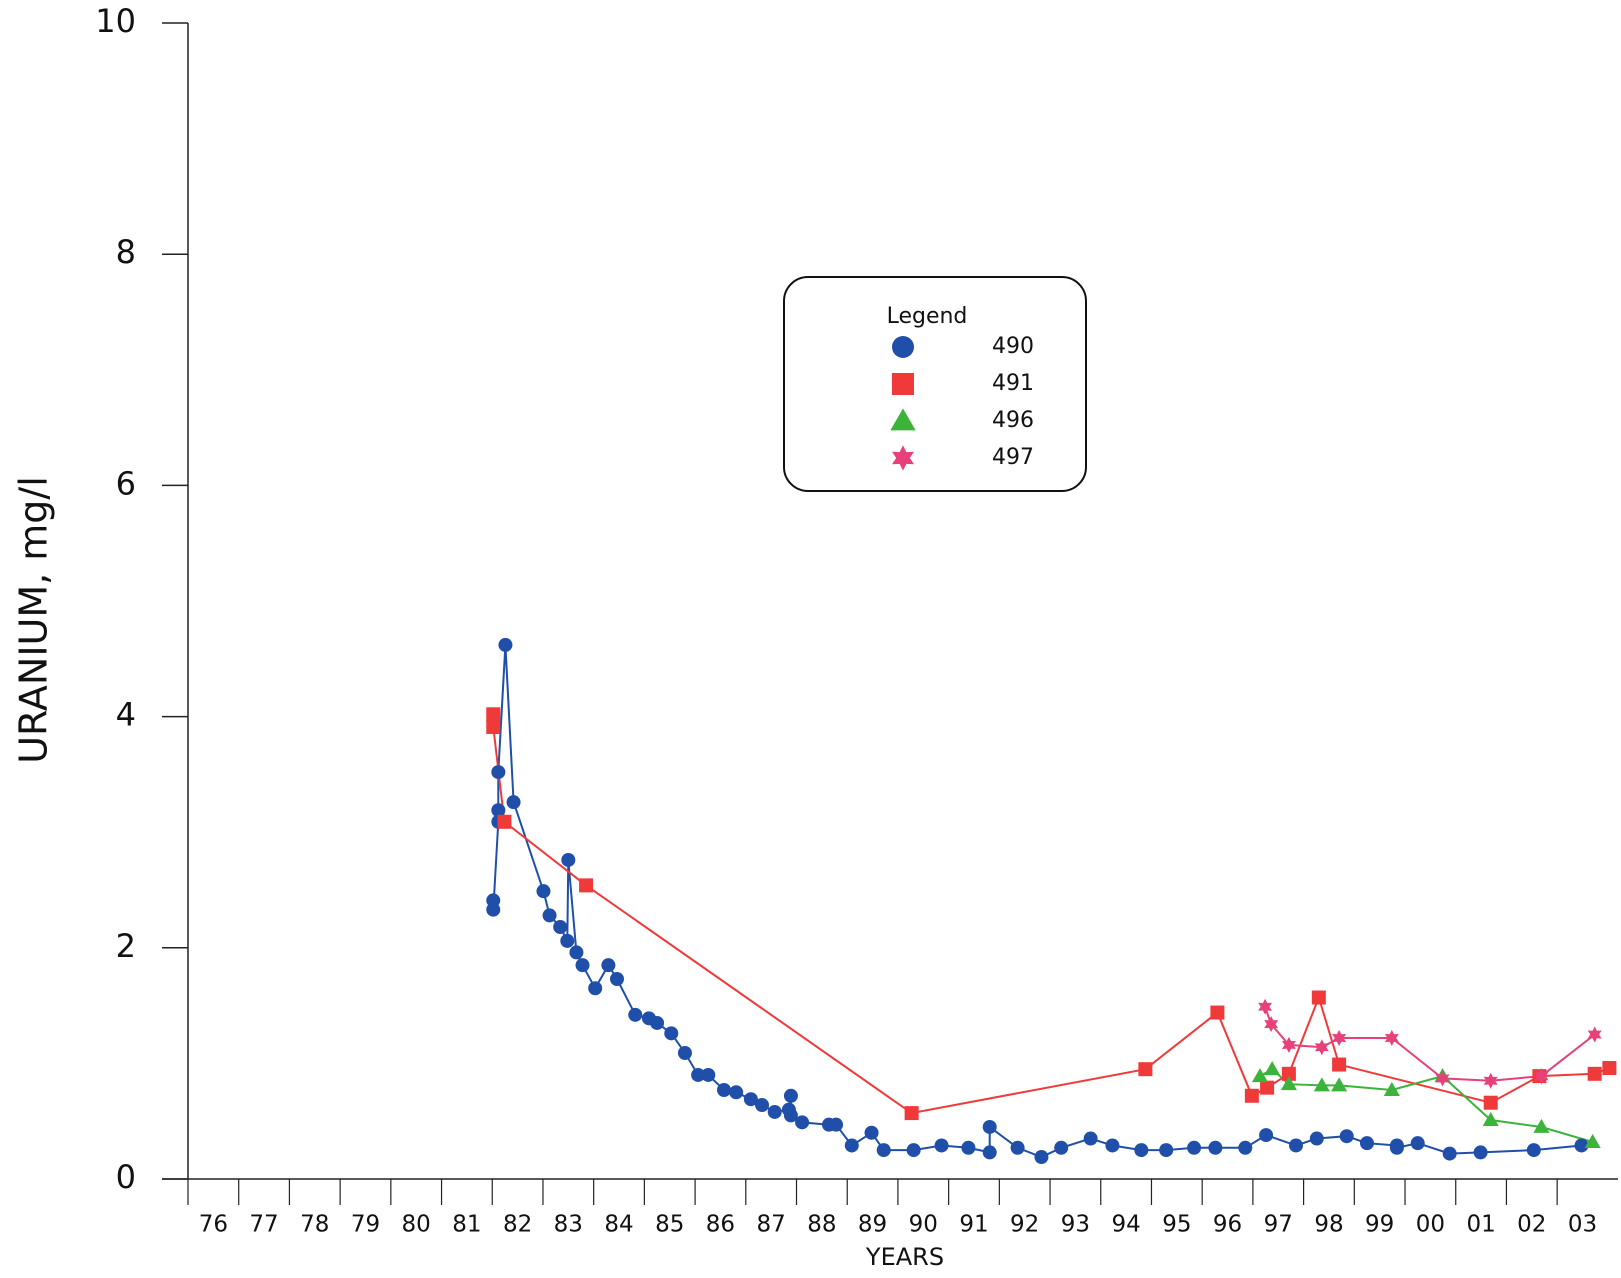  What do you see at coordinates (517, 1225) in the screenshot?
I see `x-tick-label: 82` at bounding box center [517, 1225].